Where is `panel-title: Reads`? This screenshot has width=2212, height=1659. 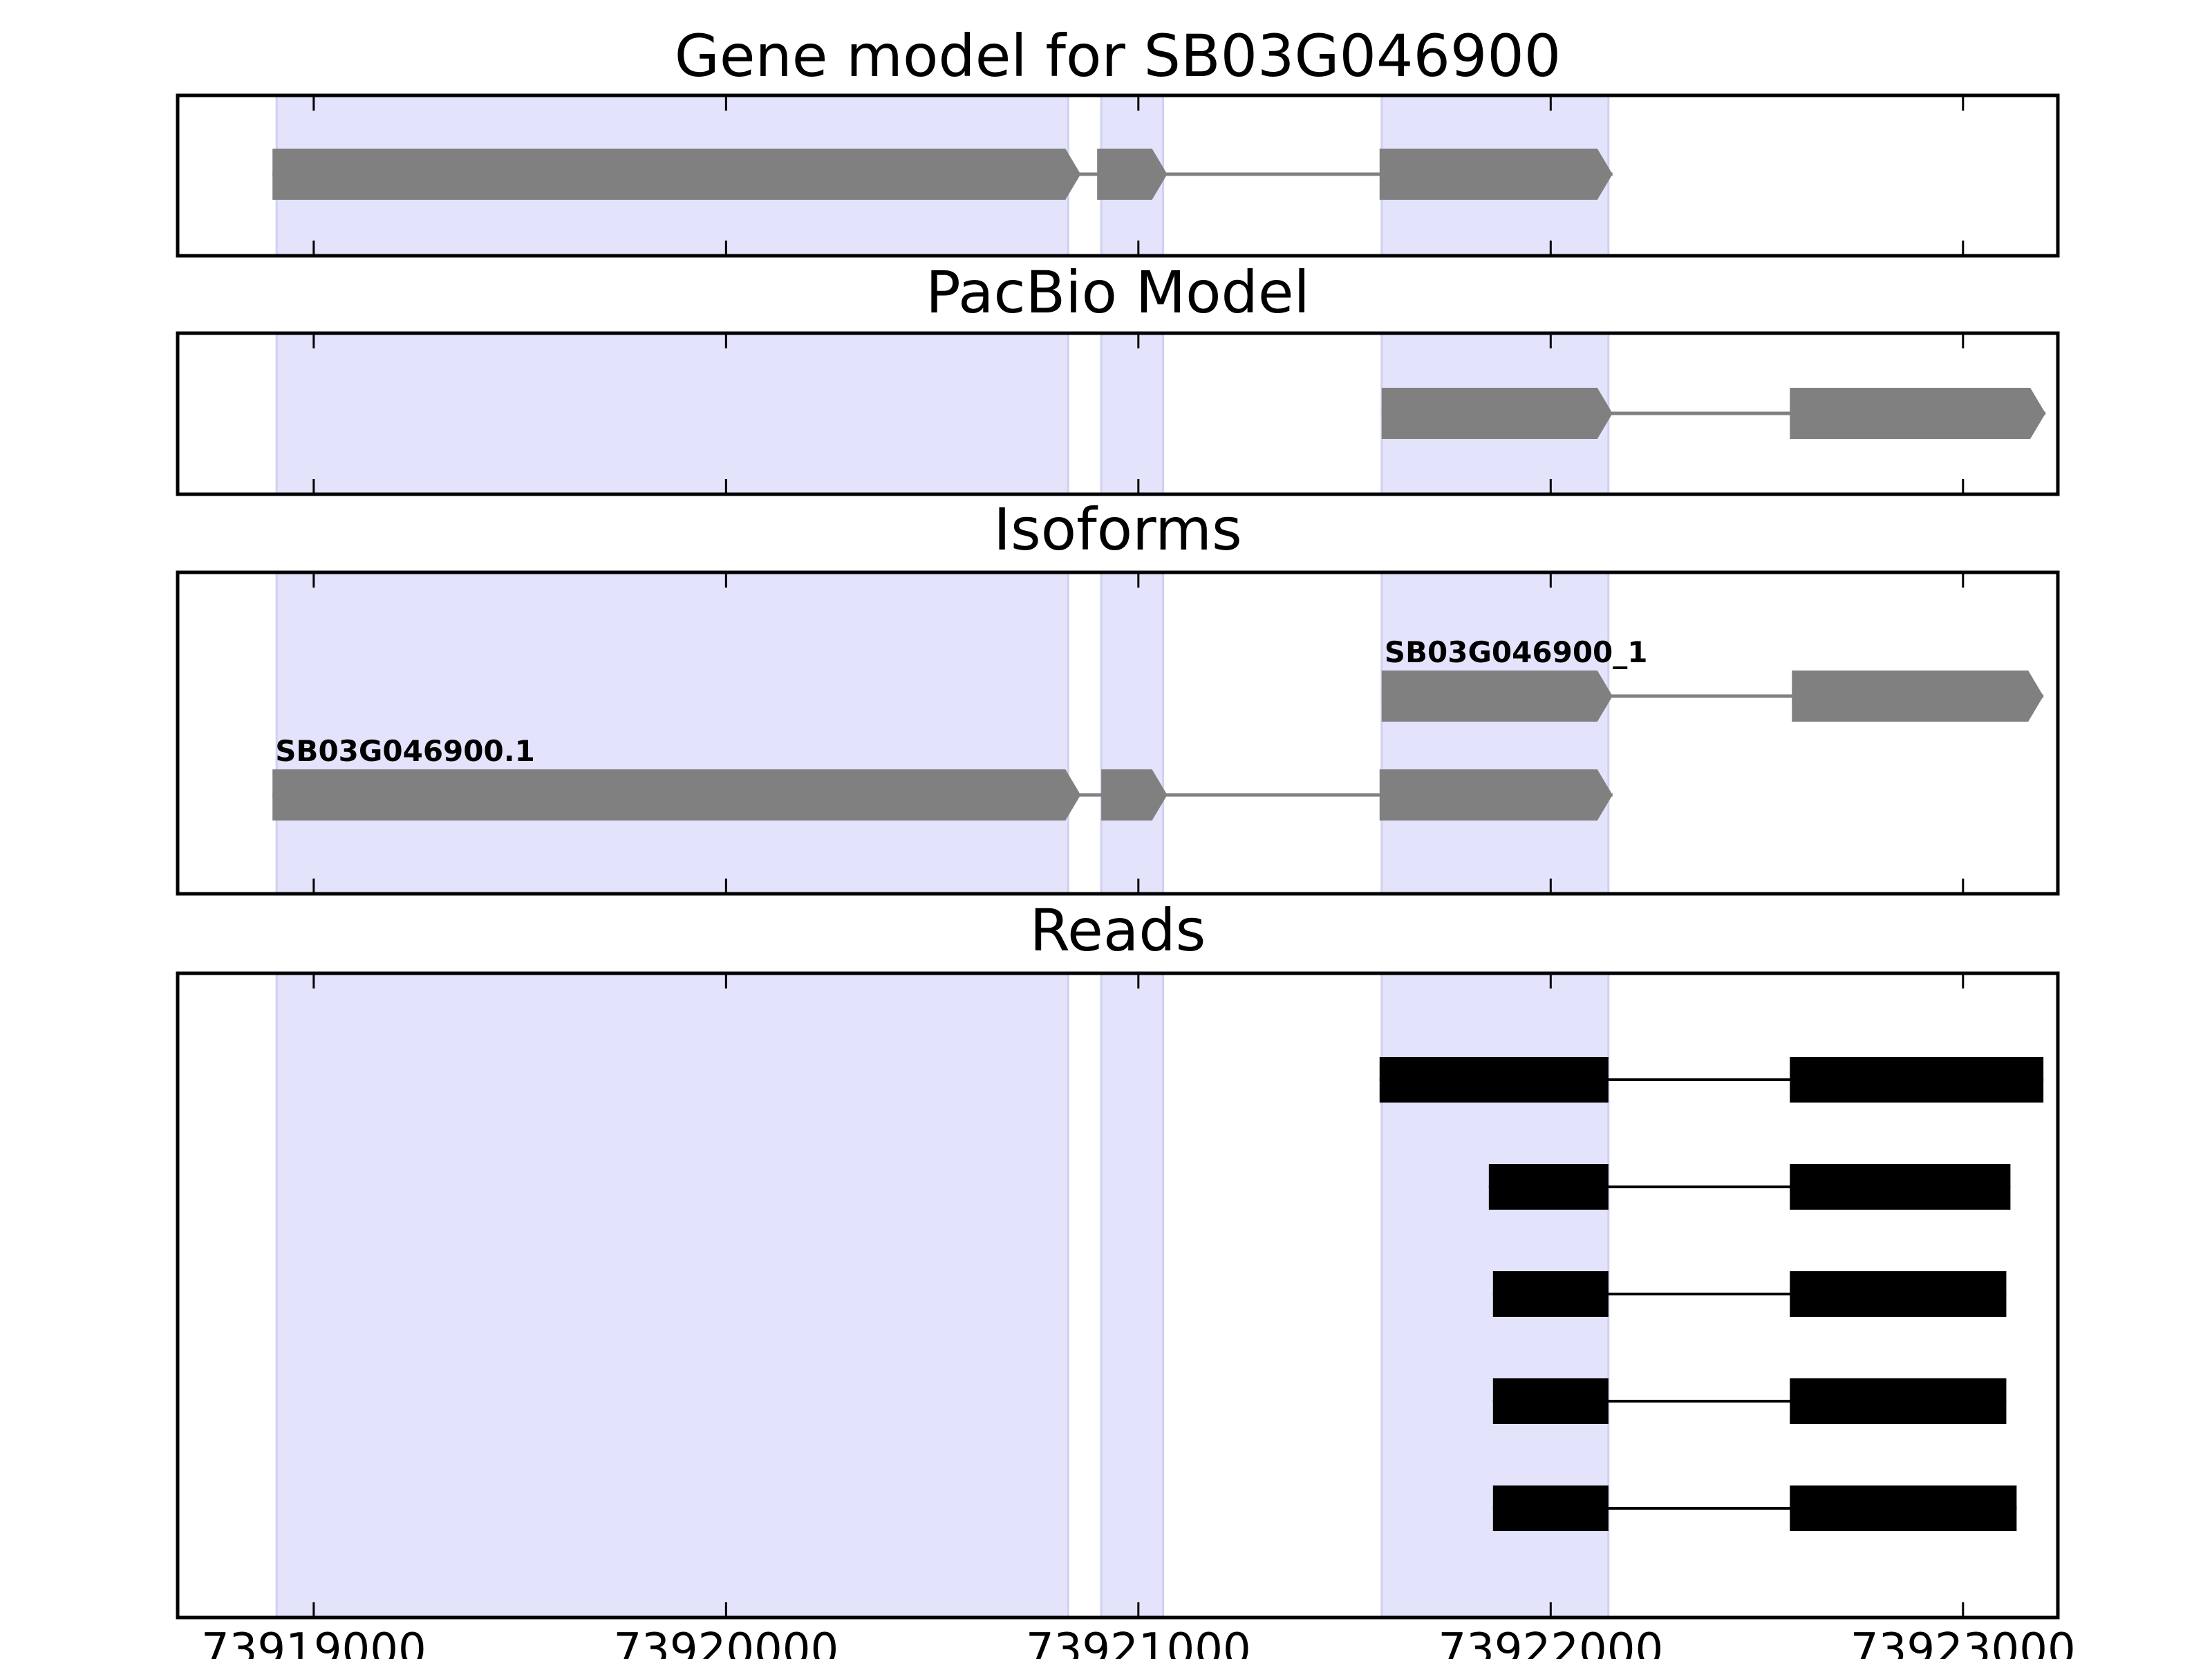 panel-title: Reads is located at coordinates (1118, 931).